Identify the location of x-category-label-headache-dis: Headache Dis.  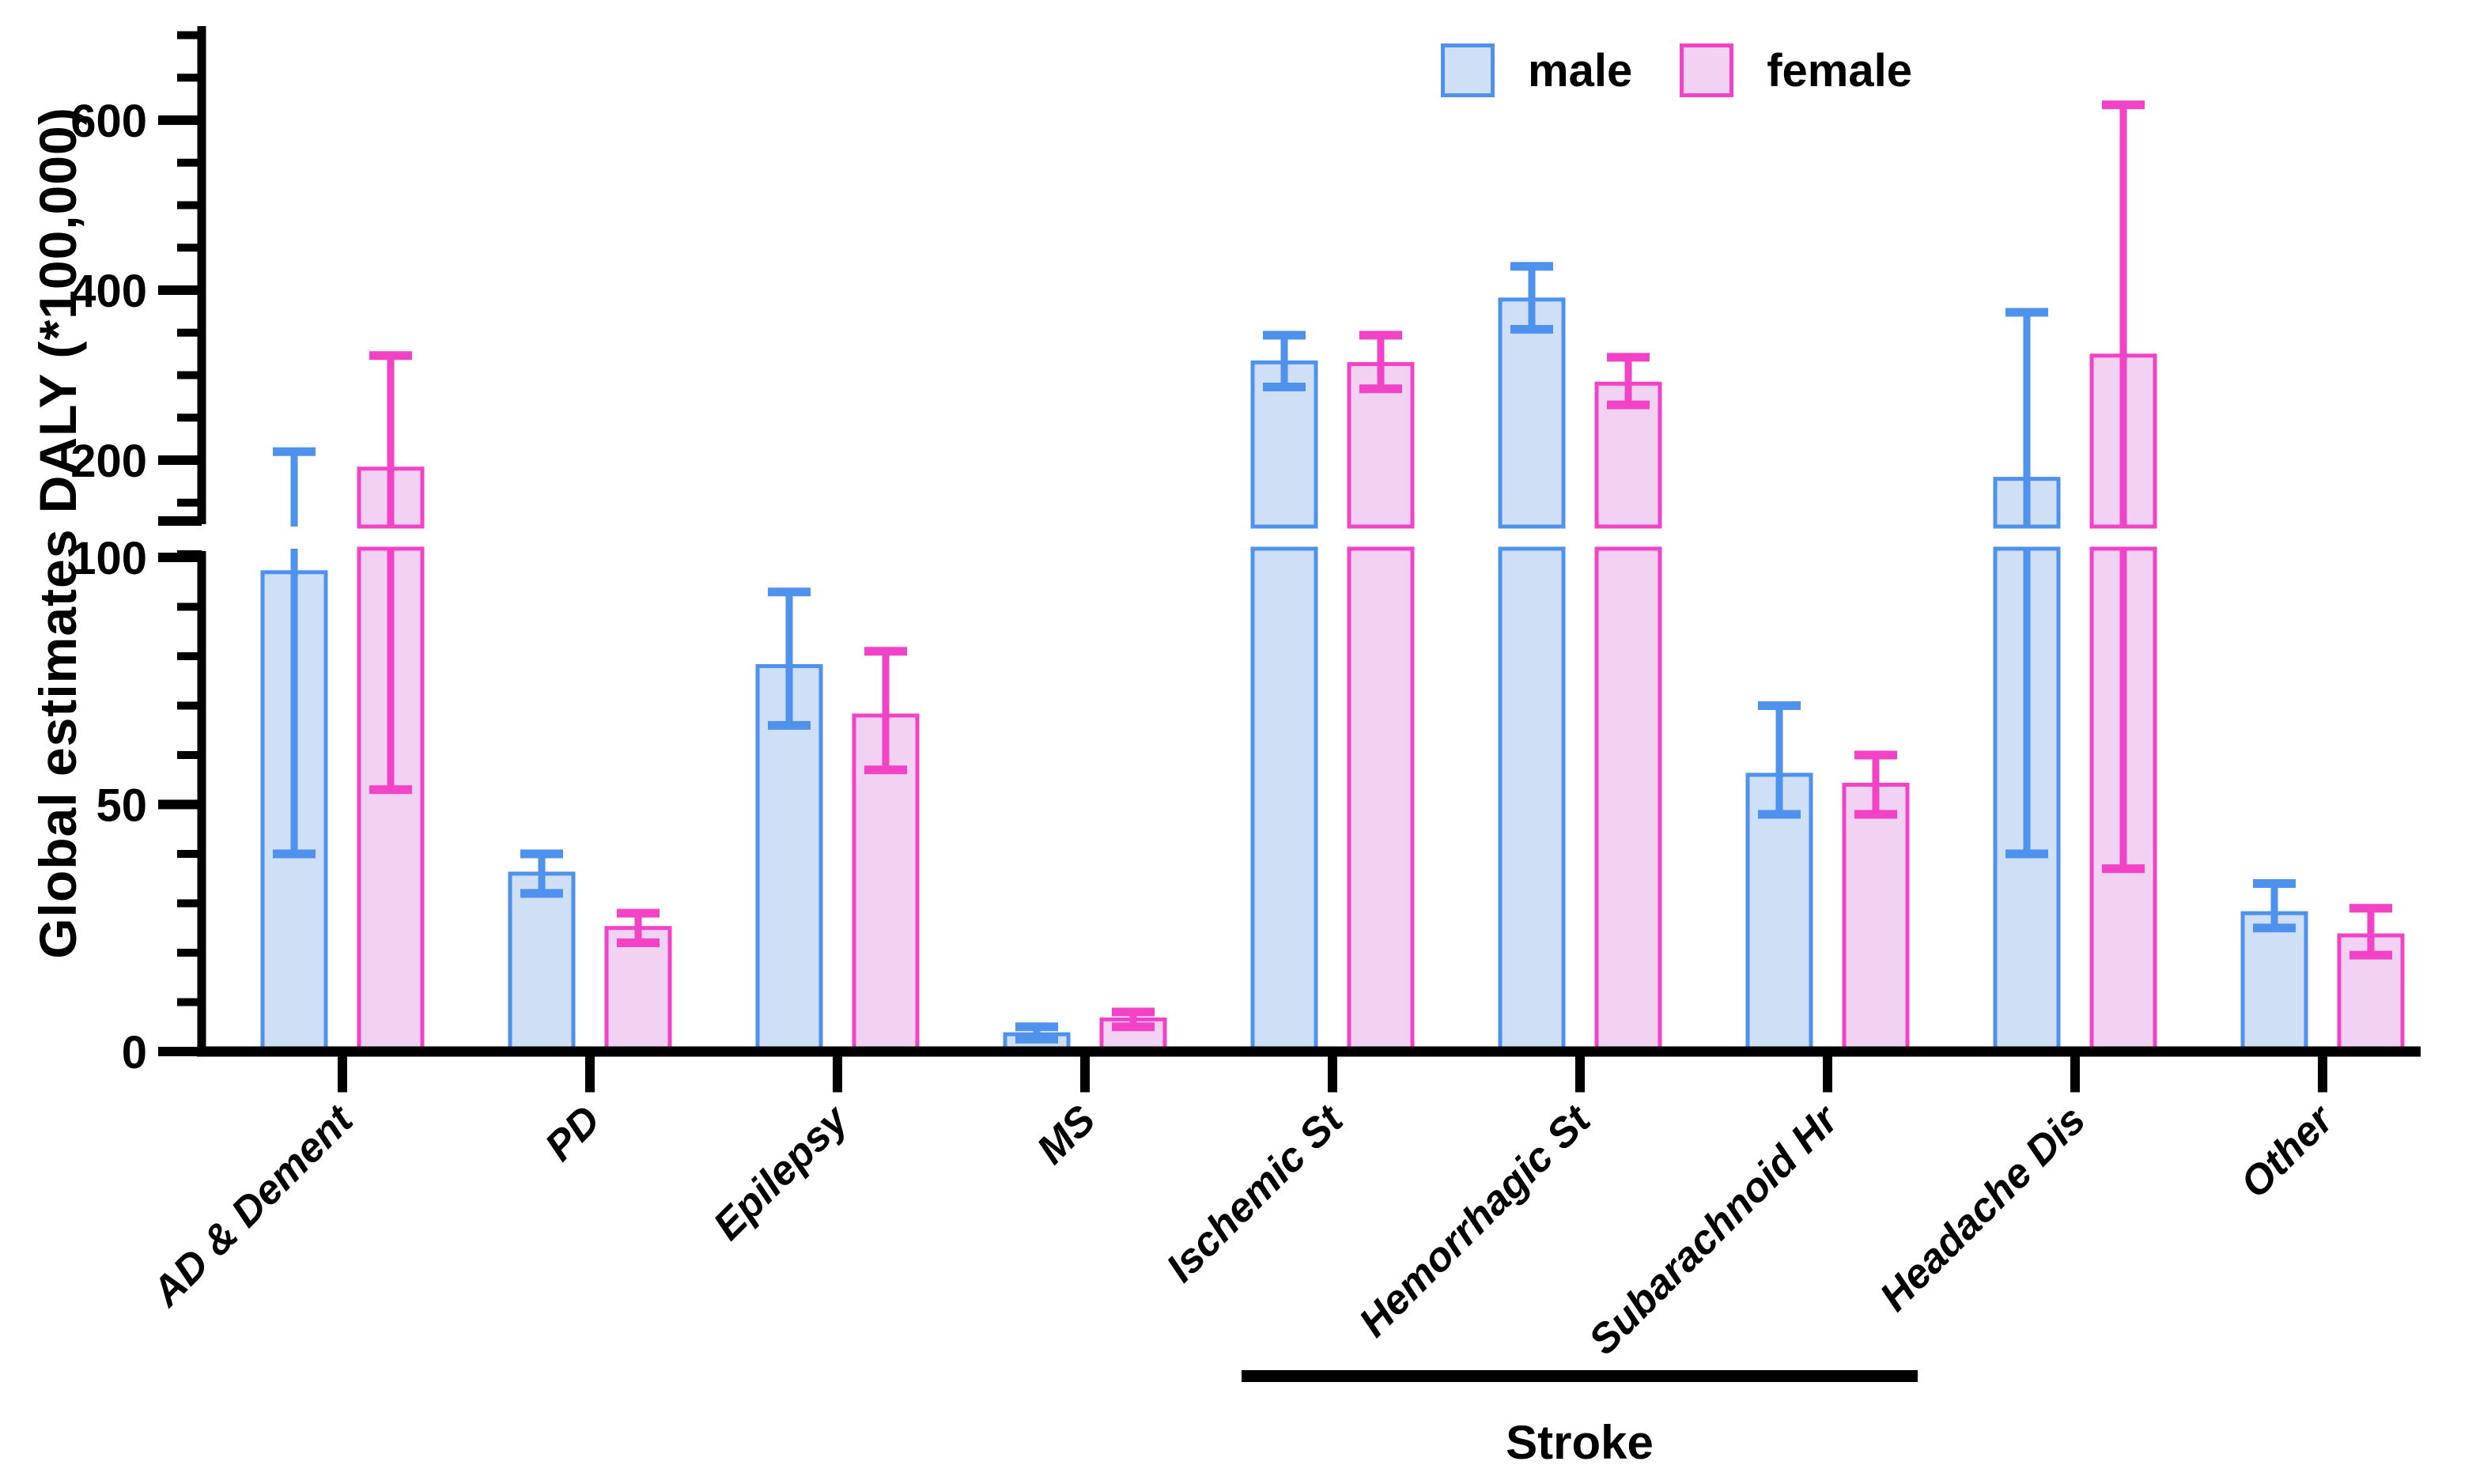
(1982, 1208).